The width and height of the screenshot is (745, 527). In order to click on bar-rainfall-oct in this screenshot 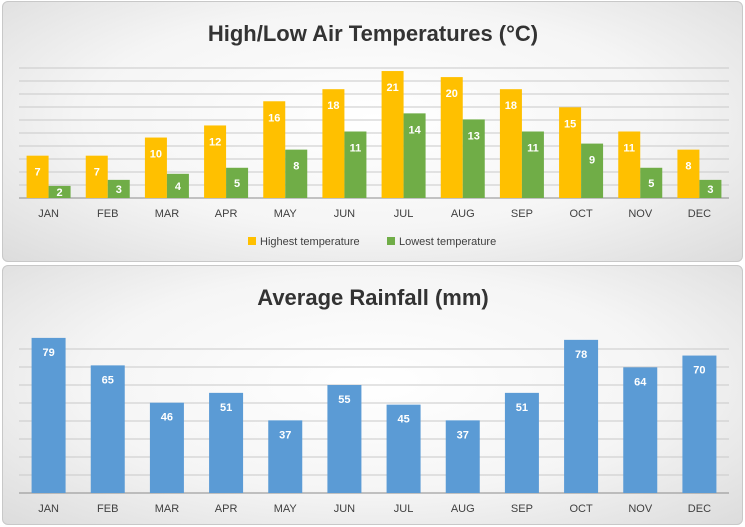, I will do `click(581, 416)`.